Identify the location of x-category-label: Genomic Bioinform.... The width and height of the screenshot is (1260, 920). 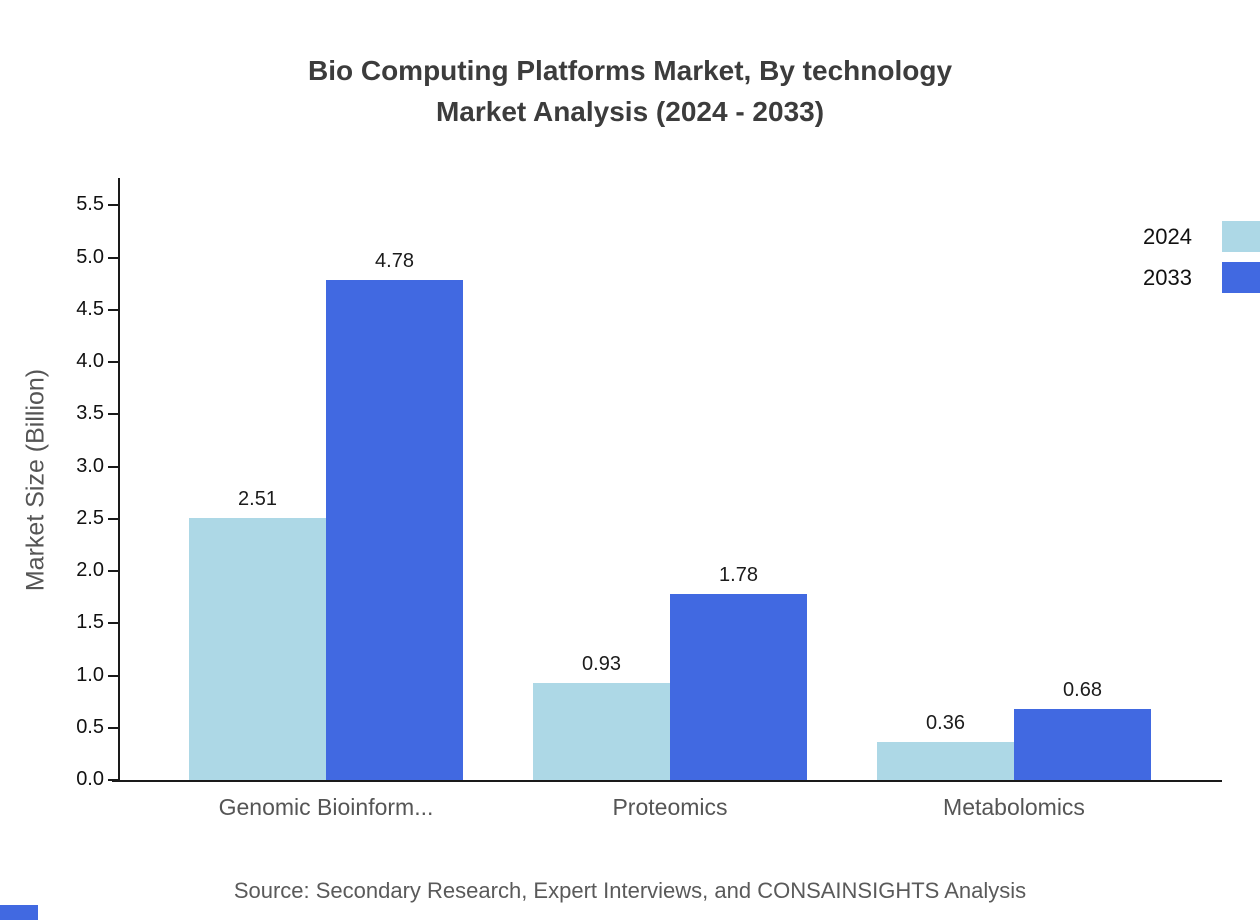
(326, 807).